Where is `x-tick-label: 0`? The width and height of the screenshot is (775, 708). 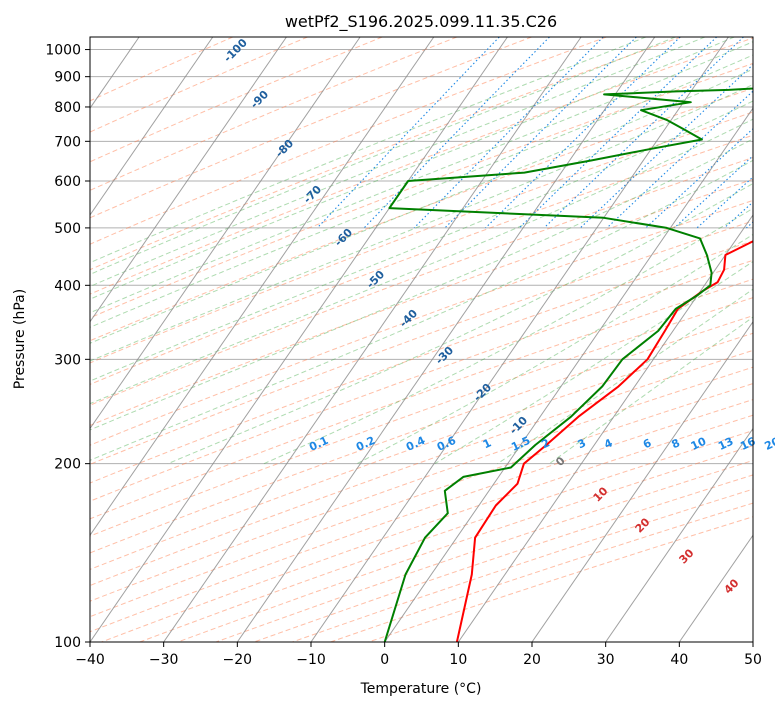
x-tick-label: 0 is located at coordinates (384, 660).